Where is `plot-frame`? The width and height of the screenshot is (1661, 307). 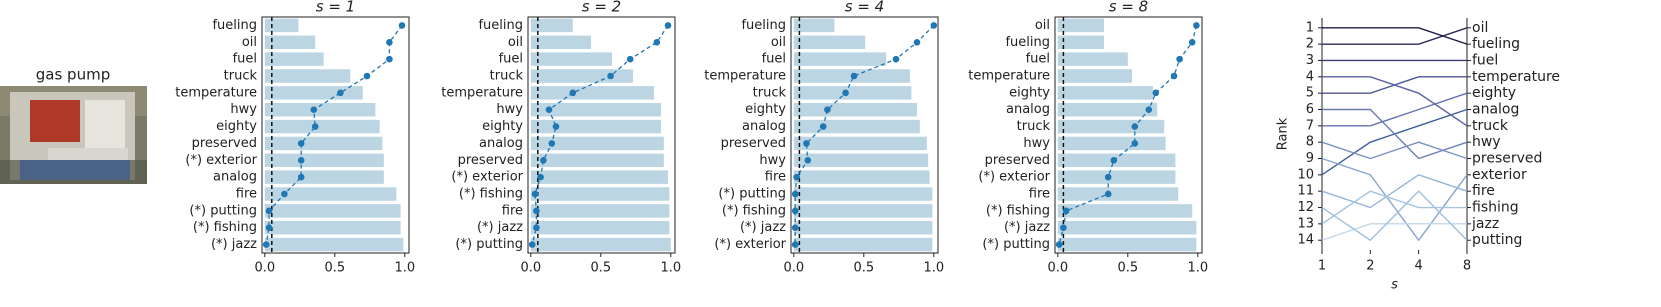
plot-frame is located at coordinates (335, 135).